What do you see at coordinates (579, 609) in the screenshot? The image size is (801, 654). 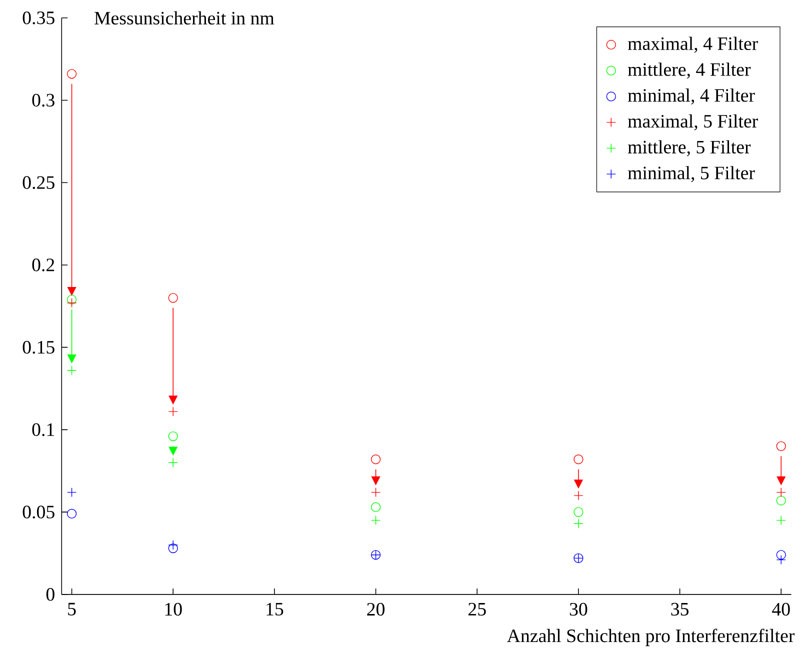 I see `x-tick-label: 30` at bounding box center [579, 609].